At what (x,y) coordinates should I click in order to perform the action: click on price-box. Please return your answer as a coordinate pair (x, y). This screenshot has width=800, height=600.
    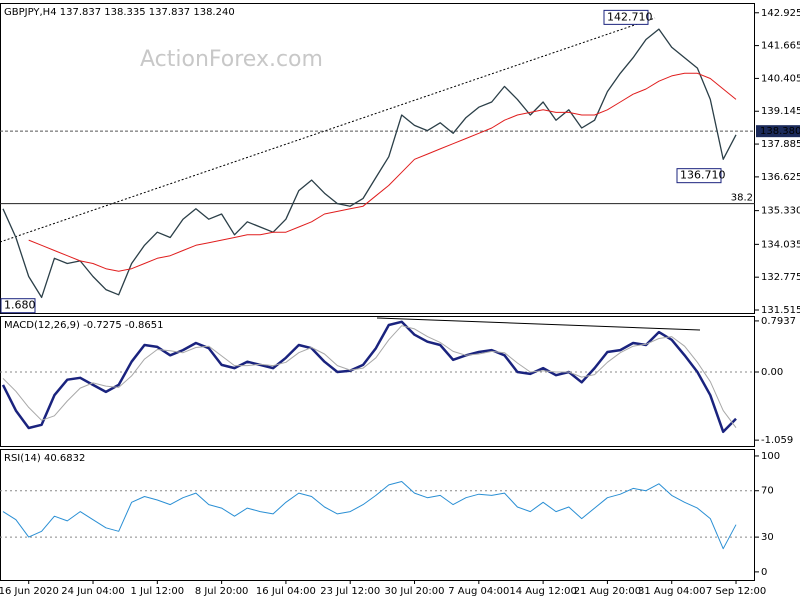
    Looking at the image, I should click on (778, 131).